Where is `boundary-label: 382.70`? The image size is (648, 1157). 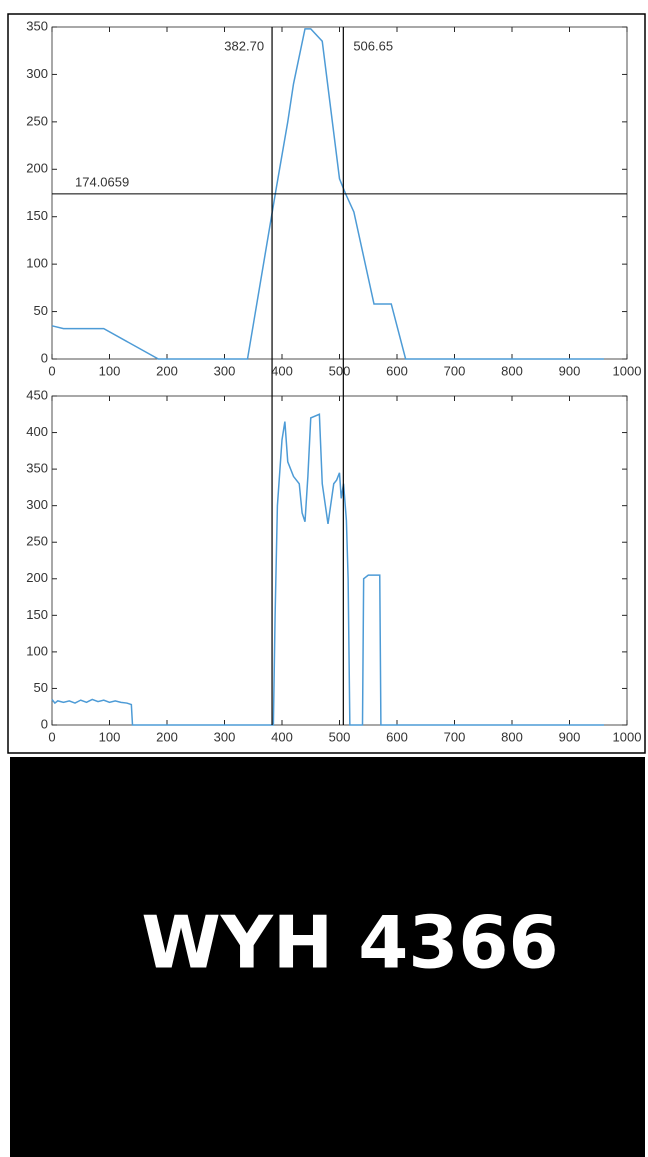
boundary-label: 382.70 is located at coordinates (244, 45).